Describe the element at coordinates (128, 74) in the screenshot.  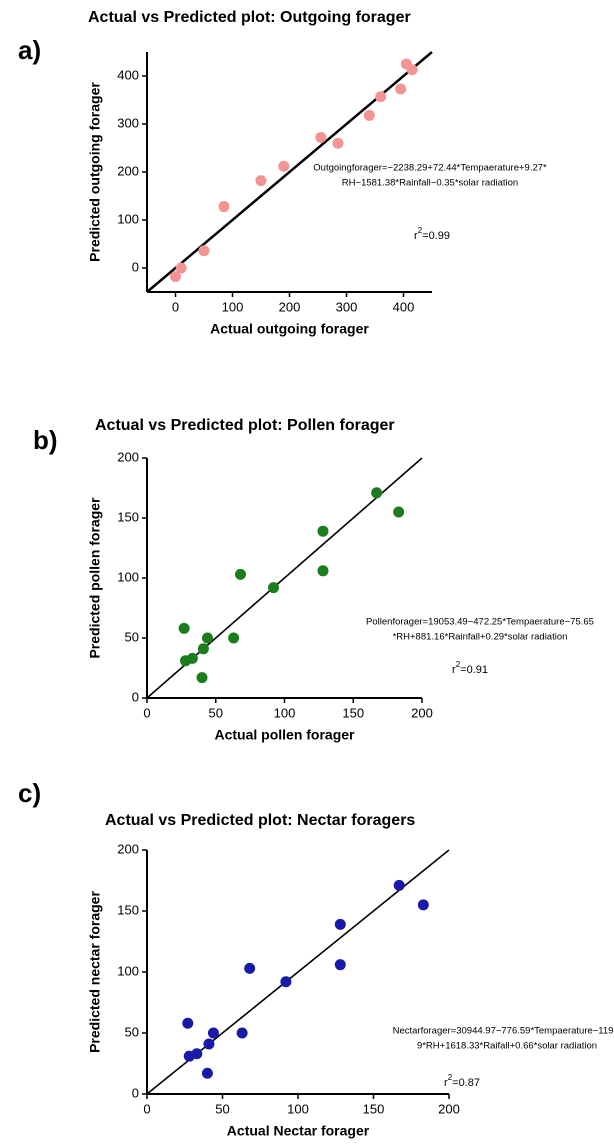
I see `y-tick-label: 400` at that location.